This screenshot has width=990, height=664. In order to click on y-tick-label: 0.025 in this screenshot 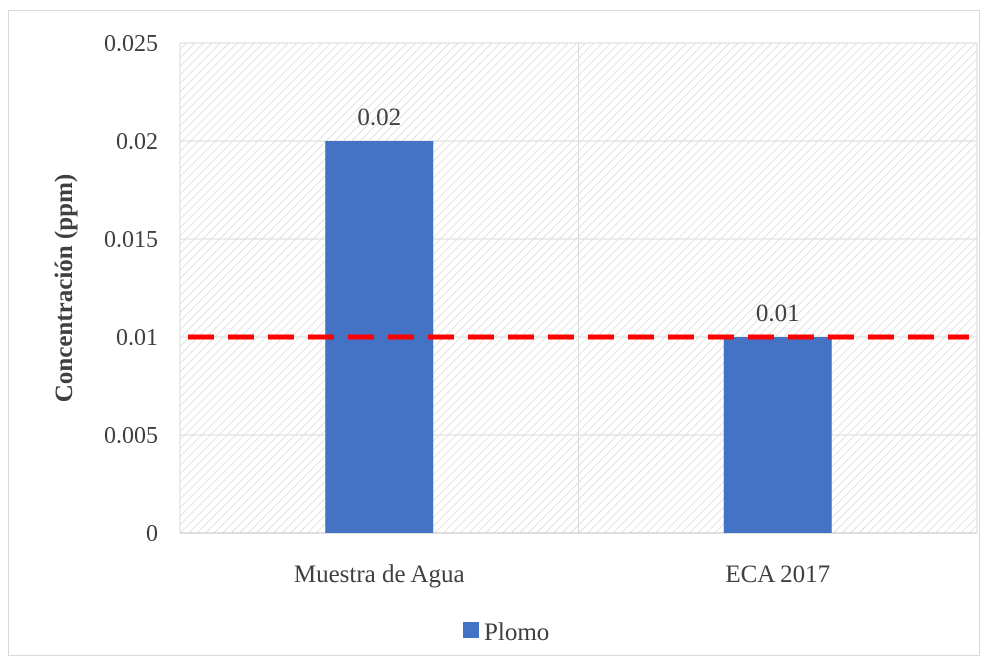, I will do `click(131, 44)`.